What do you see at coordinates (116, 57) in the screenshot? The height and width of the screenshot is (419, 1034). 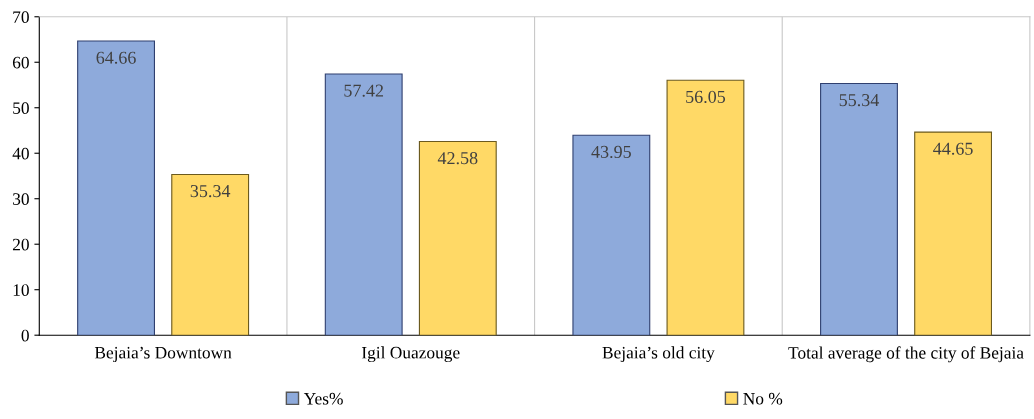 I see `data-label: 64.66` at bounding box center [116, 57].